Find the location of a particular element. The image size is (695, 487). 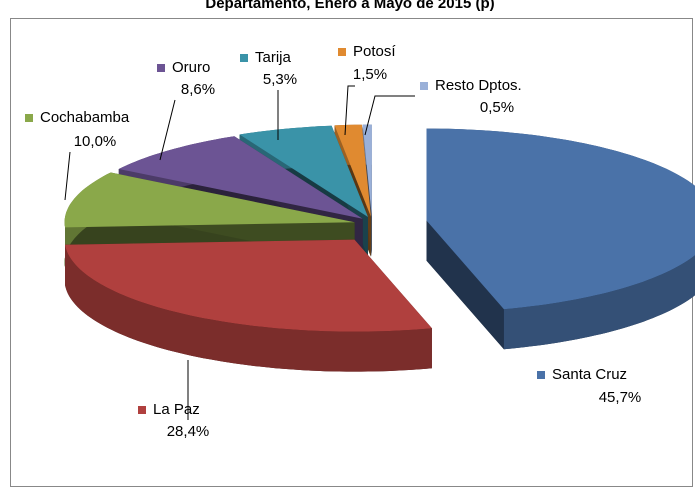

slice-value-label: 10,0% is located at coordinates (95, 141).